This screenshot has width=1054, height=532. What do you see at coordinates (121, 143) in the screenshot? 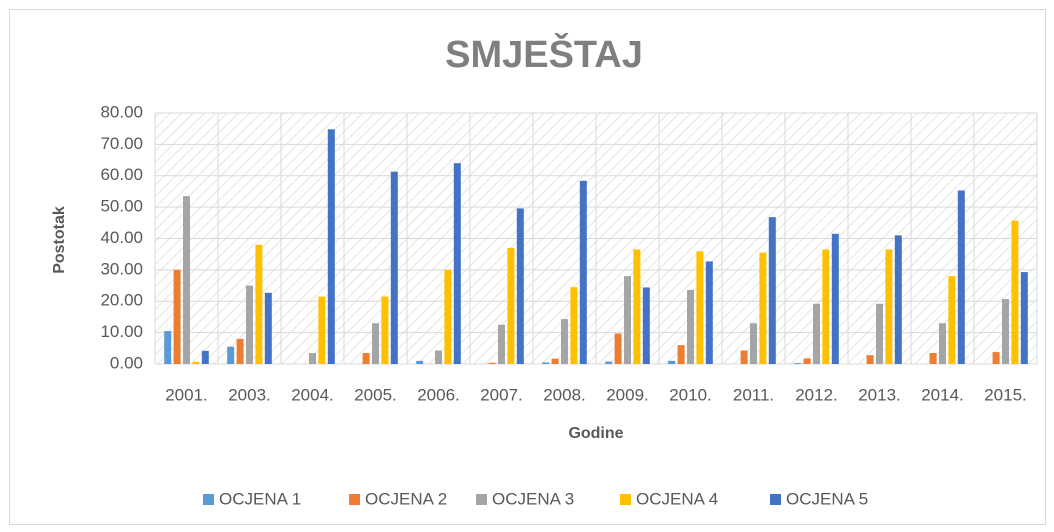
I see `y-tick-label: 70.00` at bounding box center [121, 143].